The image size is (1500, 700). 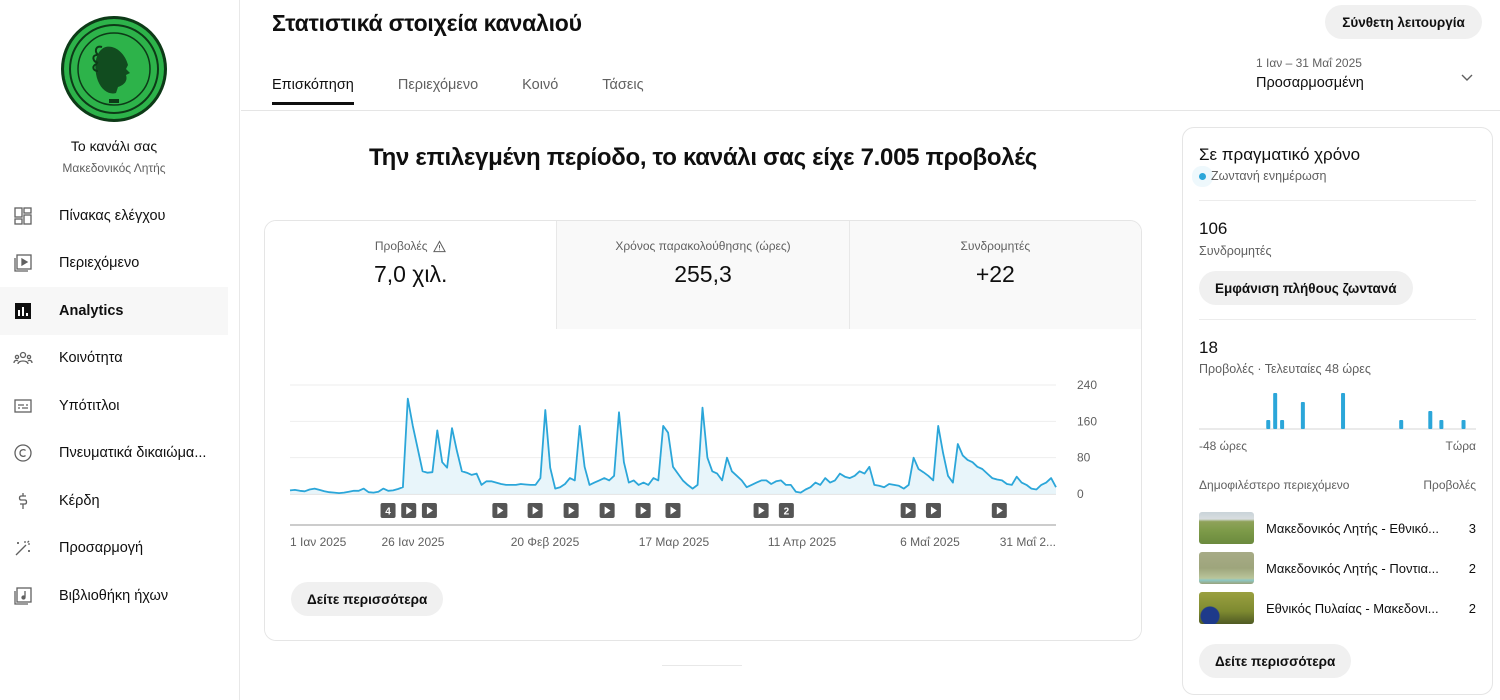 I want to click on tab-audience: Κοινό, so click(x=540, y=85).